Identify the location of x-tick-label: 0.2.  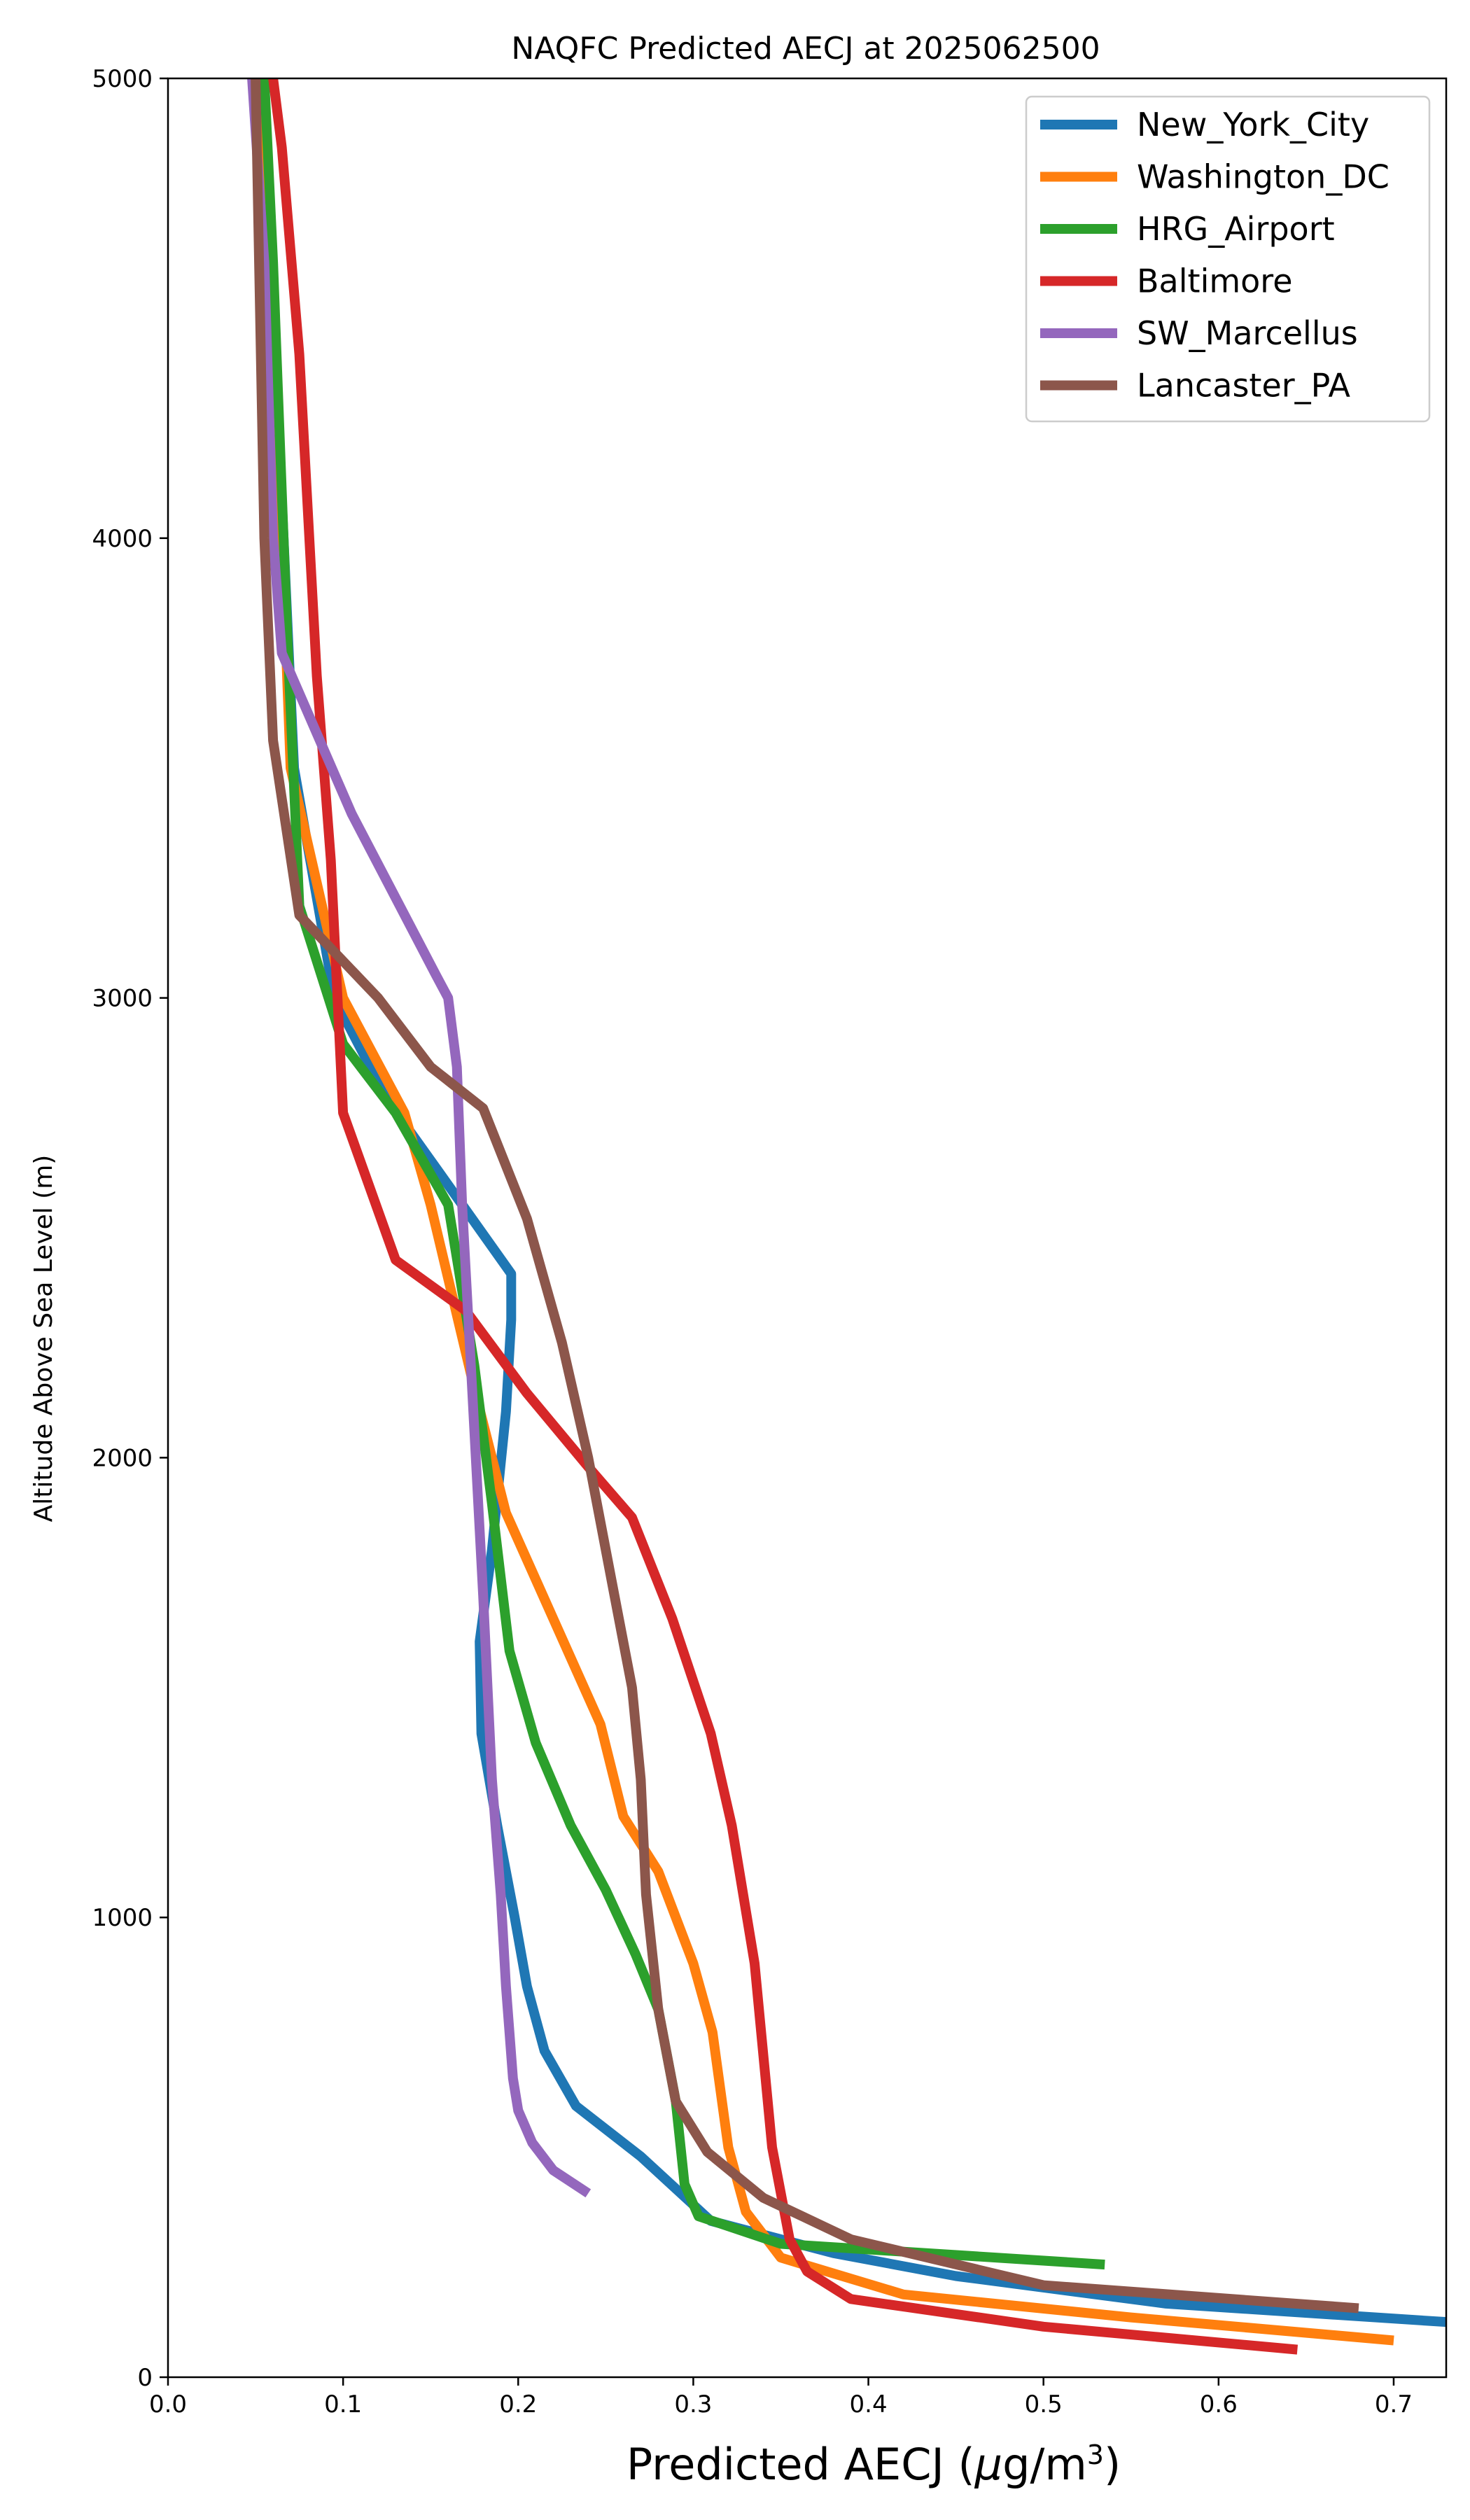
(518, 2404).